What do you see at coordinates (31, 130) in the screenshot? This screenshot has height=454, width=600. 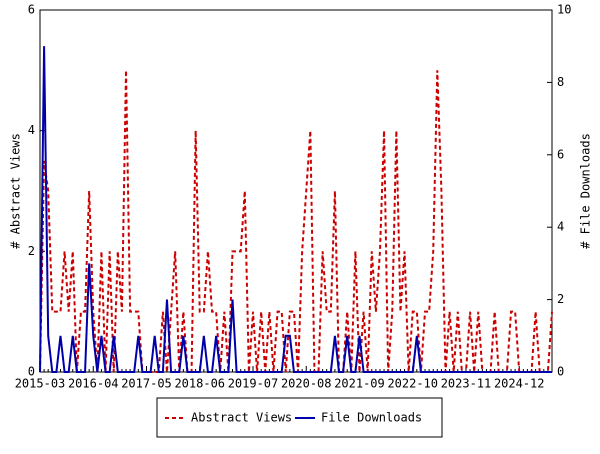 I see `y-tick-label: 4` at bounding box center [31, 130].